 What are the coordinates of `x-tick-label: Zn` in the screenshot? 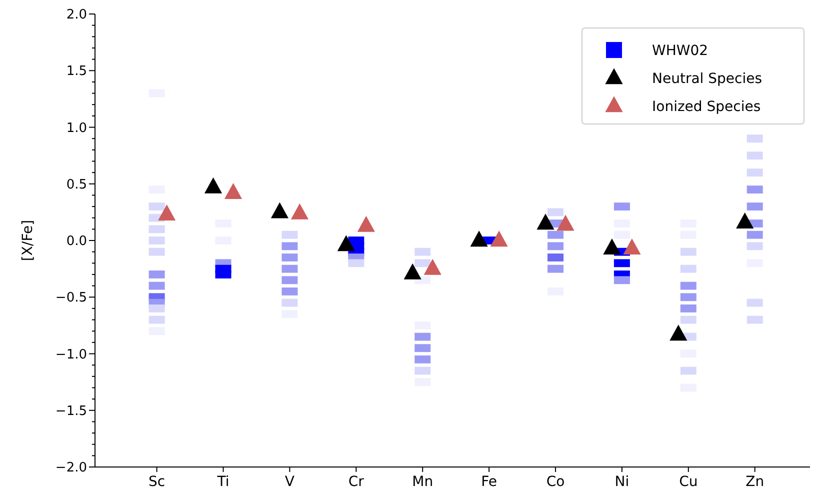 It's located at (755, 482).